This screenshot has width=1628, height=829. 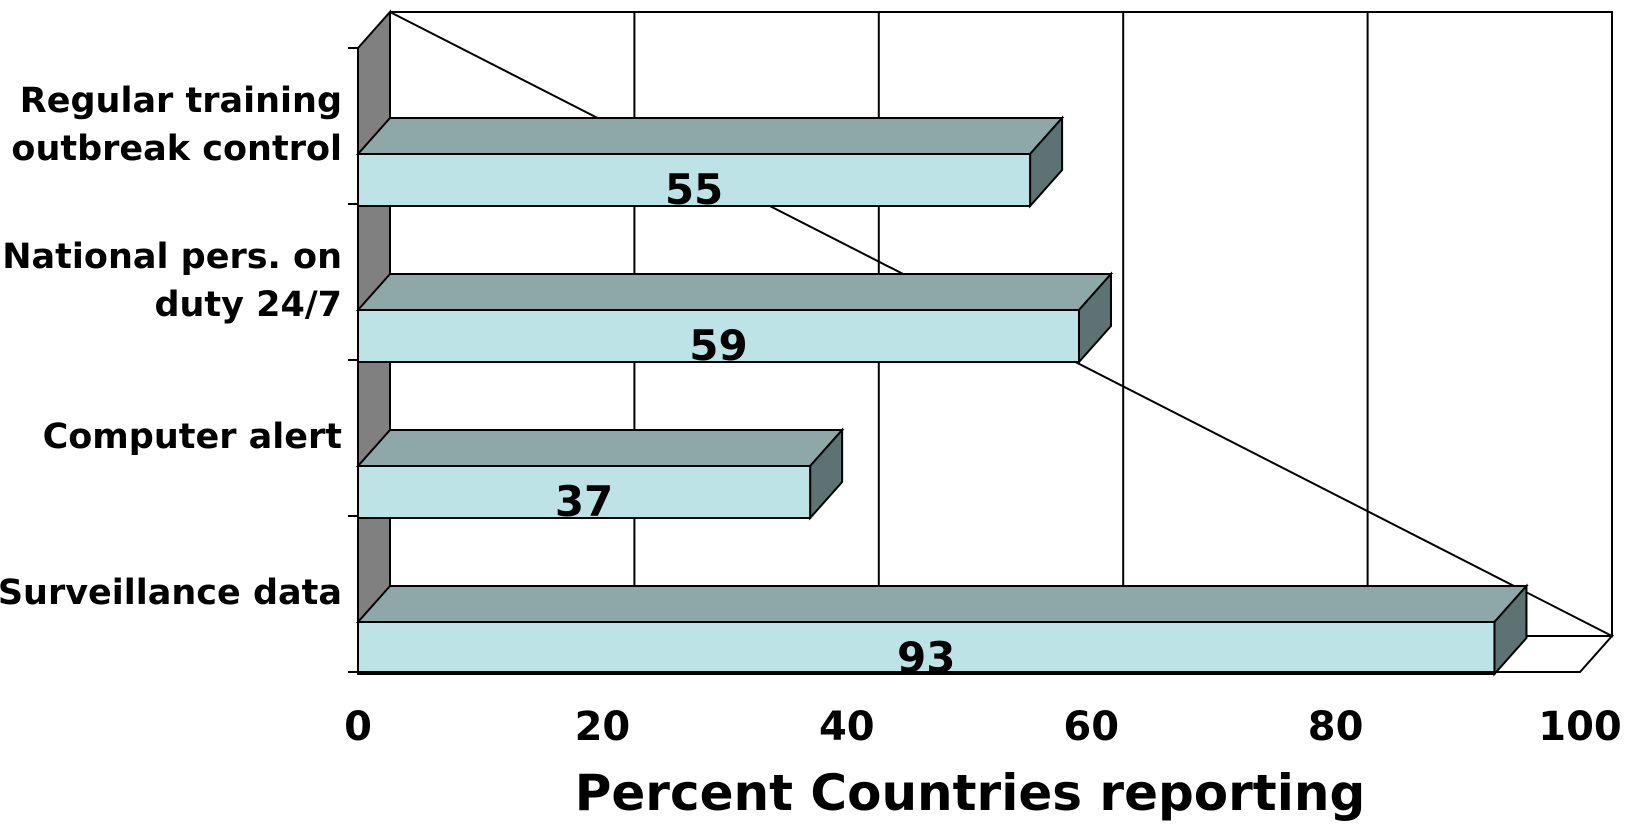 I want to click on x-tick-label: 40, so click(x=847, y=727).